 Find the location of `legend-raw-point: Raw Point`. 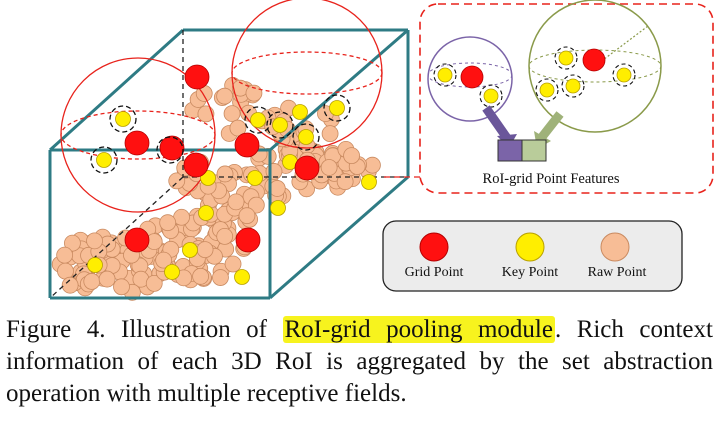

legend-raw-point: Raw Point is located at coordinates (617, 272).